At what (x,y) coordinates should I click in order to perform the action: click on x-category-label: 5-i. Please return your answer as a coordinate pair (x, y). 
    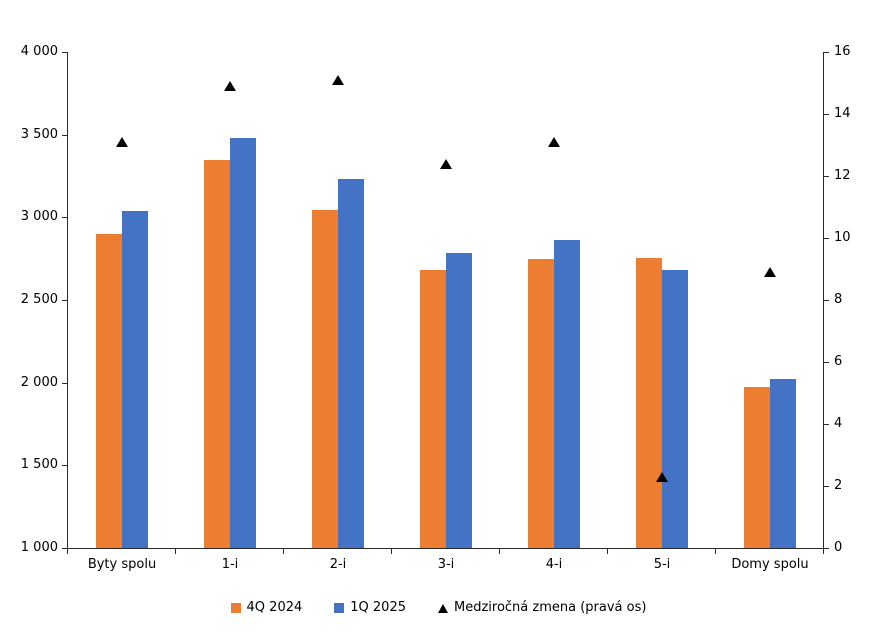
    Looking at the image, I should click on (662, 564).